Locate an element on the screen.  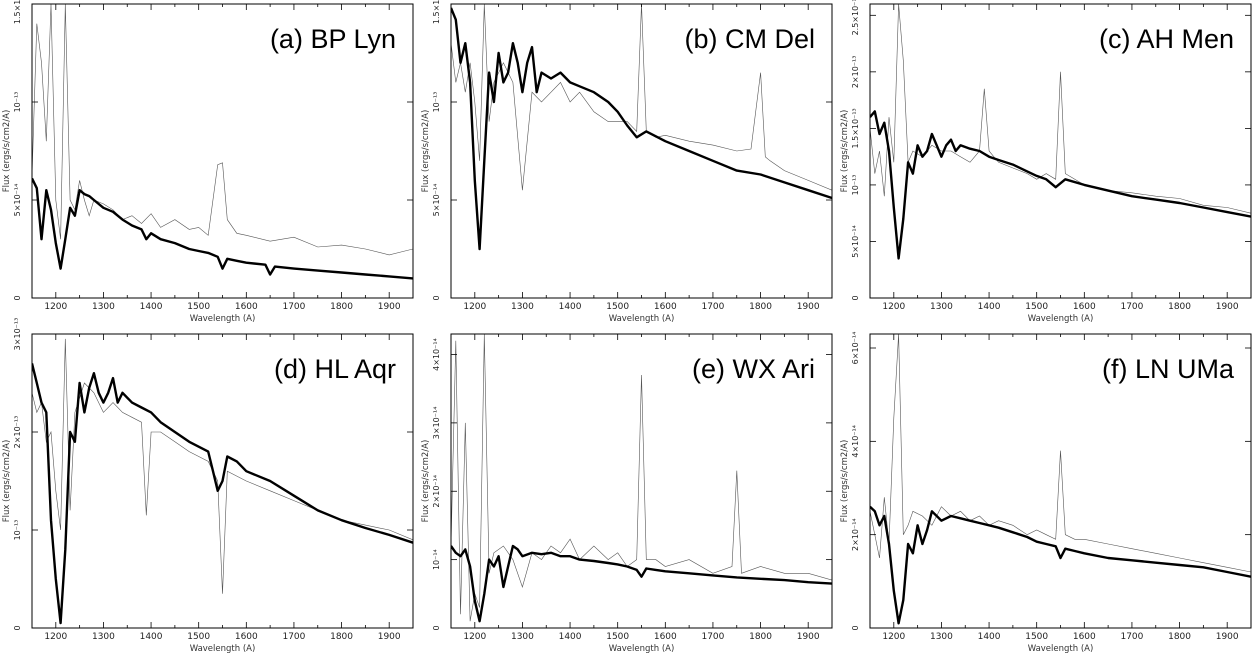
panel-4-xtick-label: 1300 is located at coordinates (522, 637).